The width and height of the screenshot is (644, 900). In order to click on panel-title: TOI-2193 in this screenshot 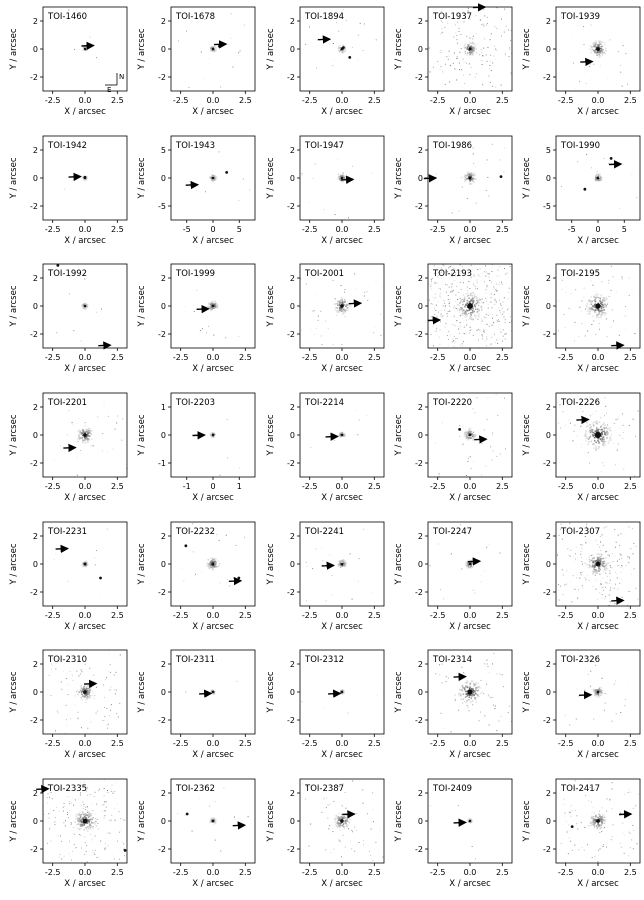, I will do `click(452, 274)`.